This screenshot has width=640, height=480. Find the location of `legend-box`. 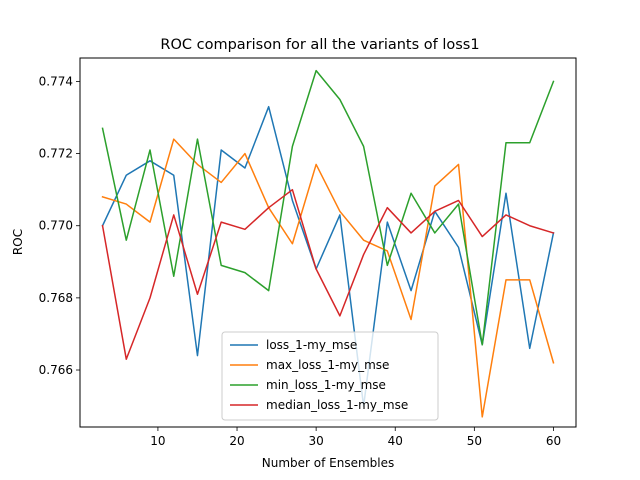

legend-box is located at coordinates (330, 376).